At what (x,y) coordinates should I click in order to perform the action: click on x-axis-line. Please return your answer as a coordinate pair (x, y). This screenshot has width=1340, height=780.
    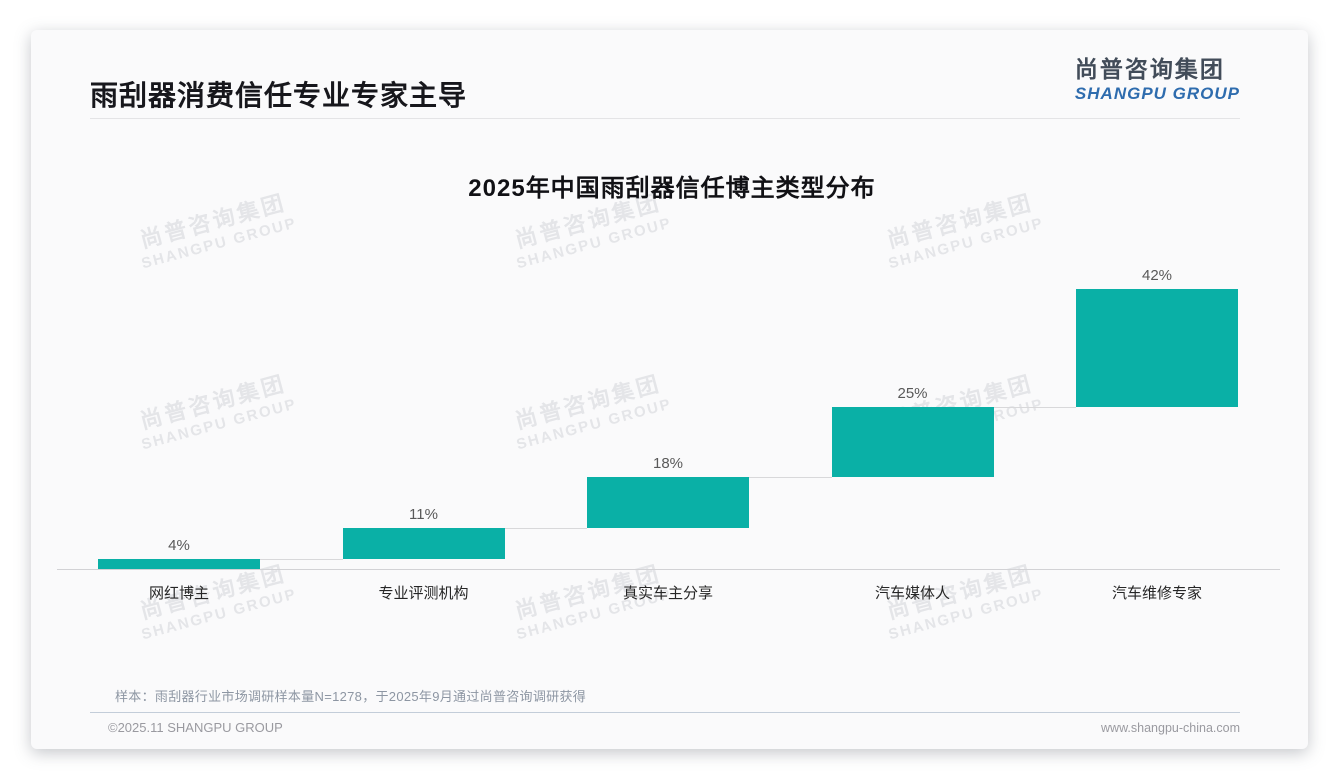
    Looking at the image, I should click on (668, 569).